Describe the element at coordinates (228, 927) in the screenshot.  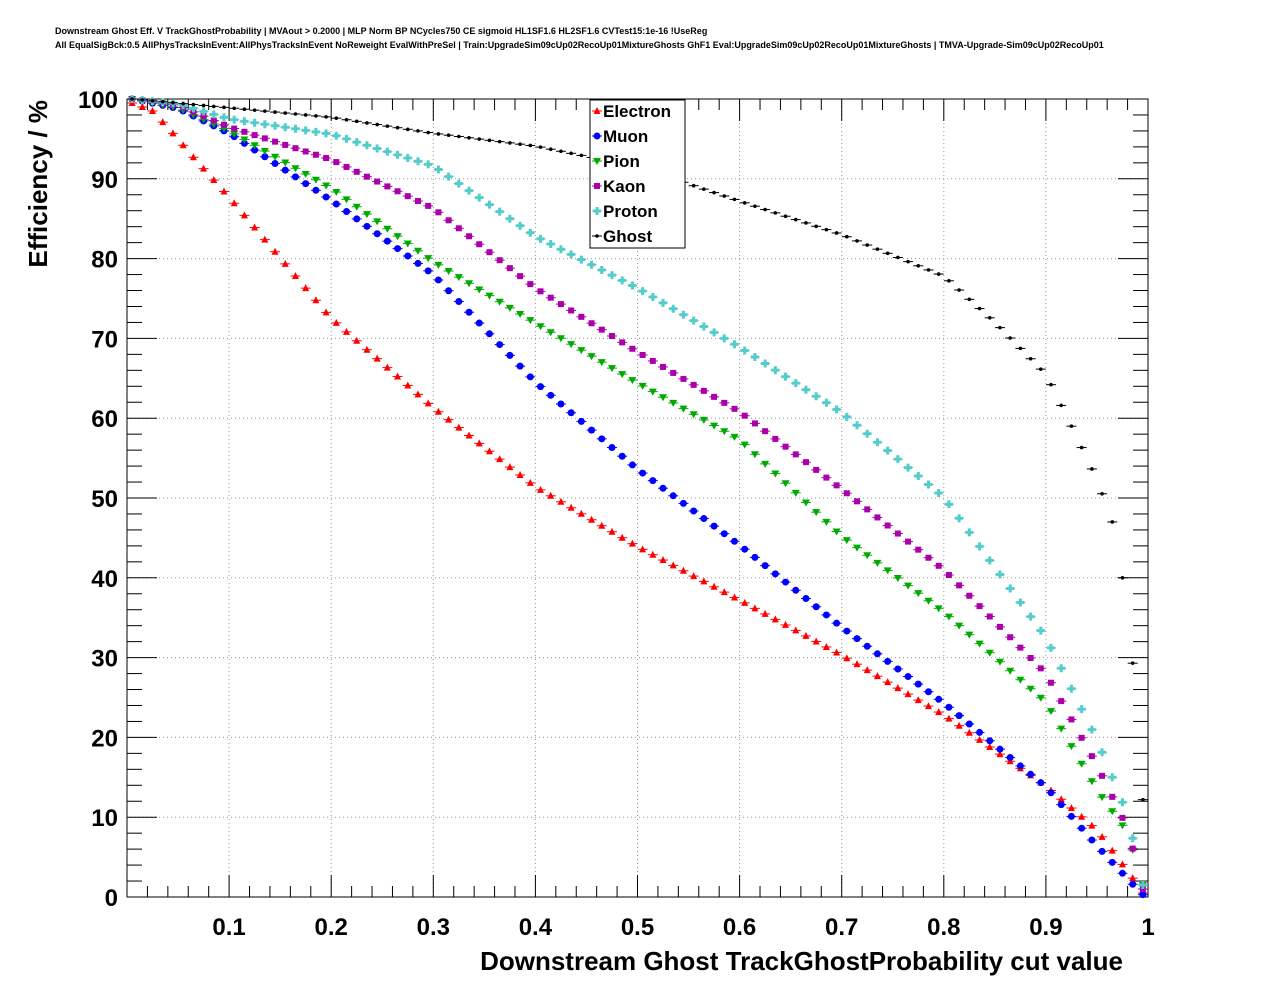
I see `x-tick-label: 0.1` at that location.